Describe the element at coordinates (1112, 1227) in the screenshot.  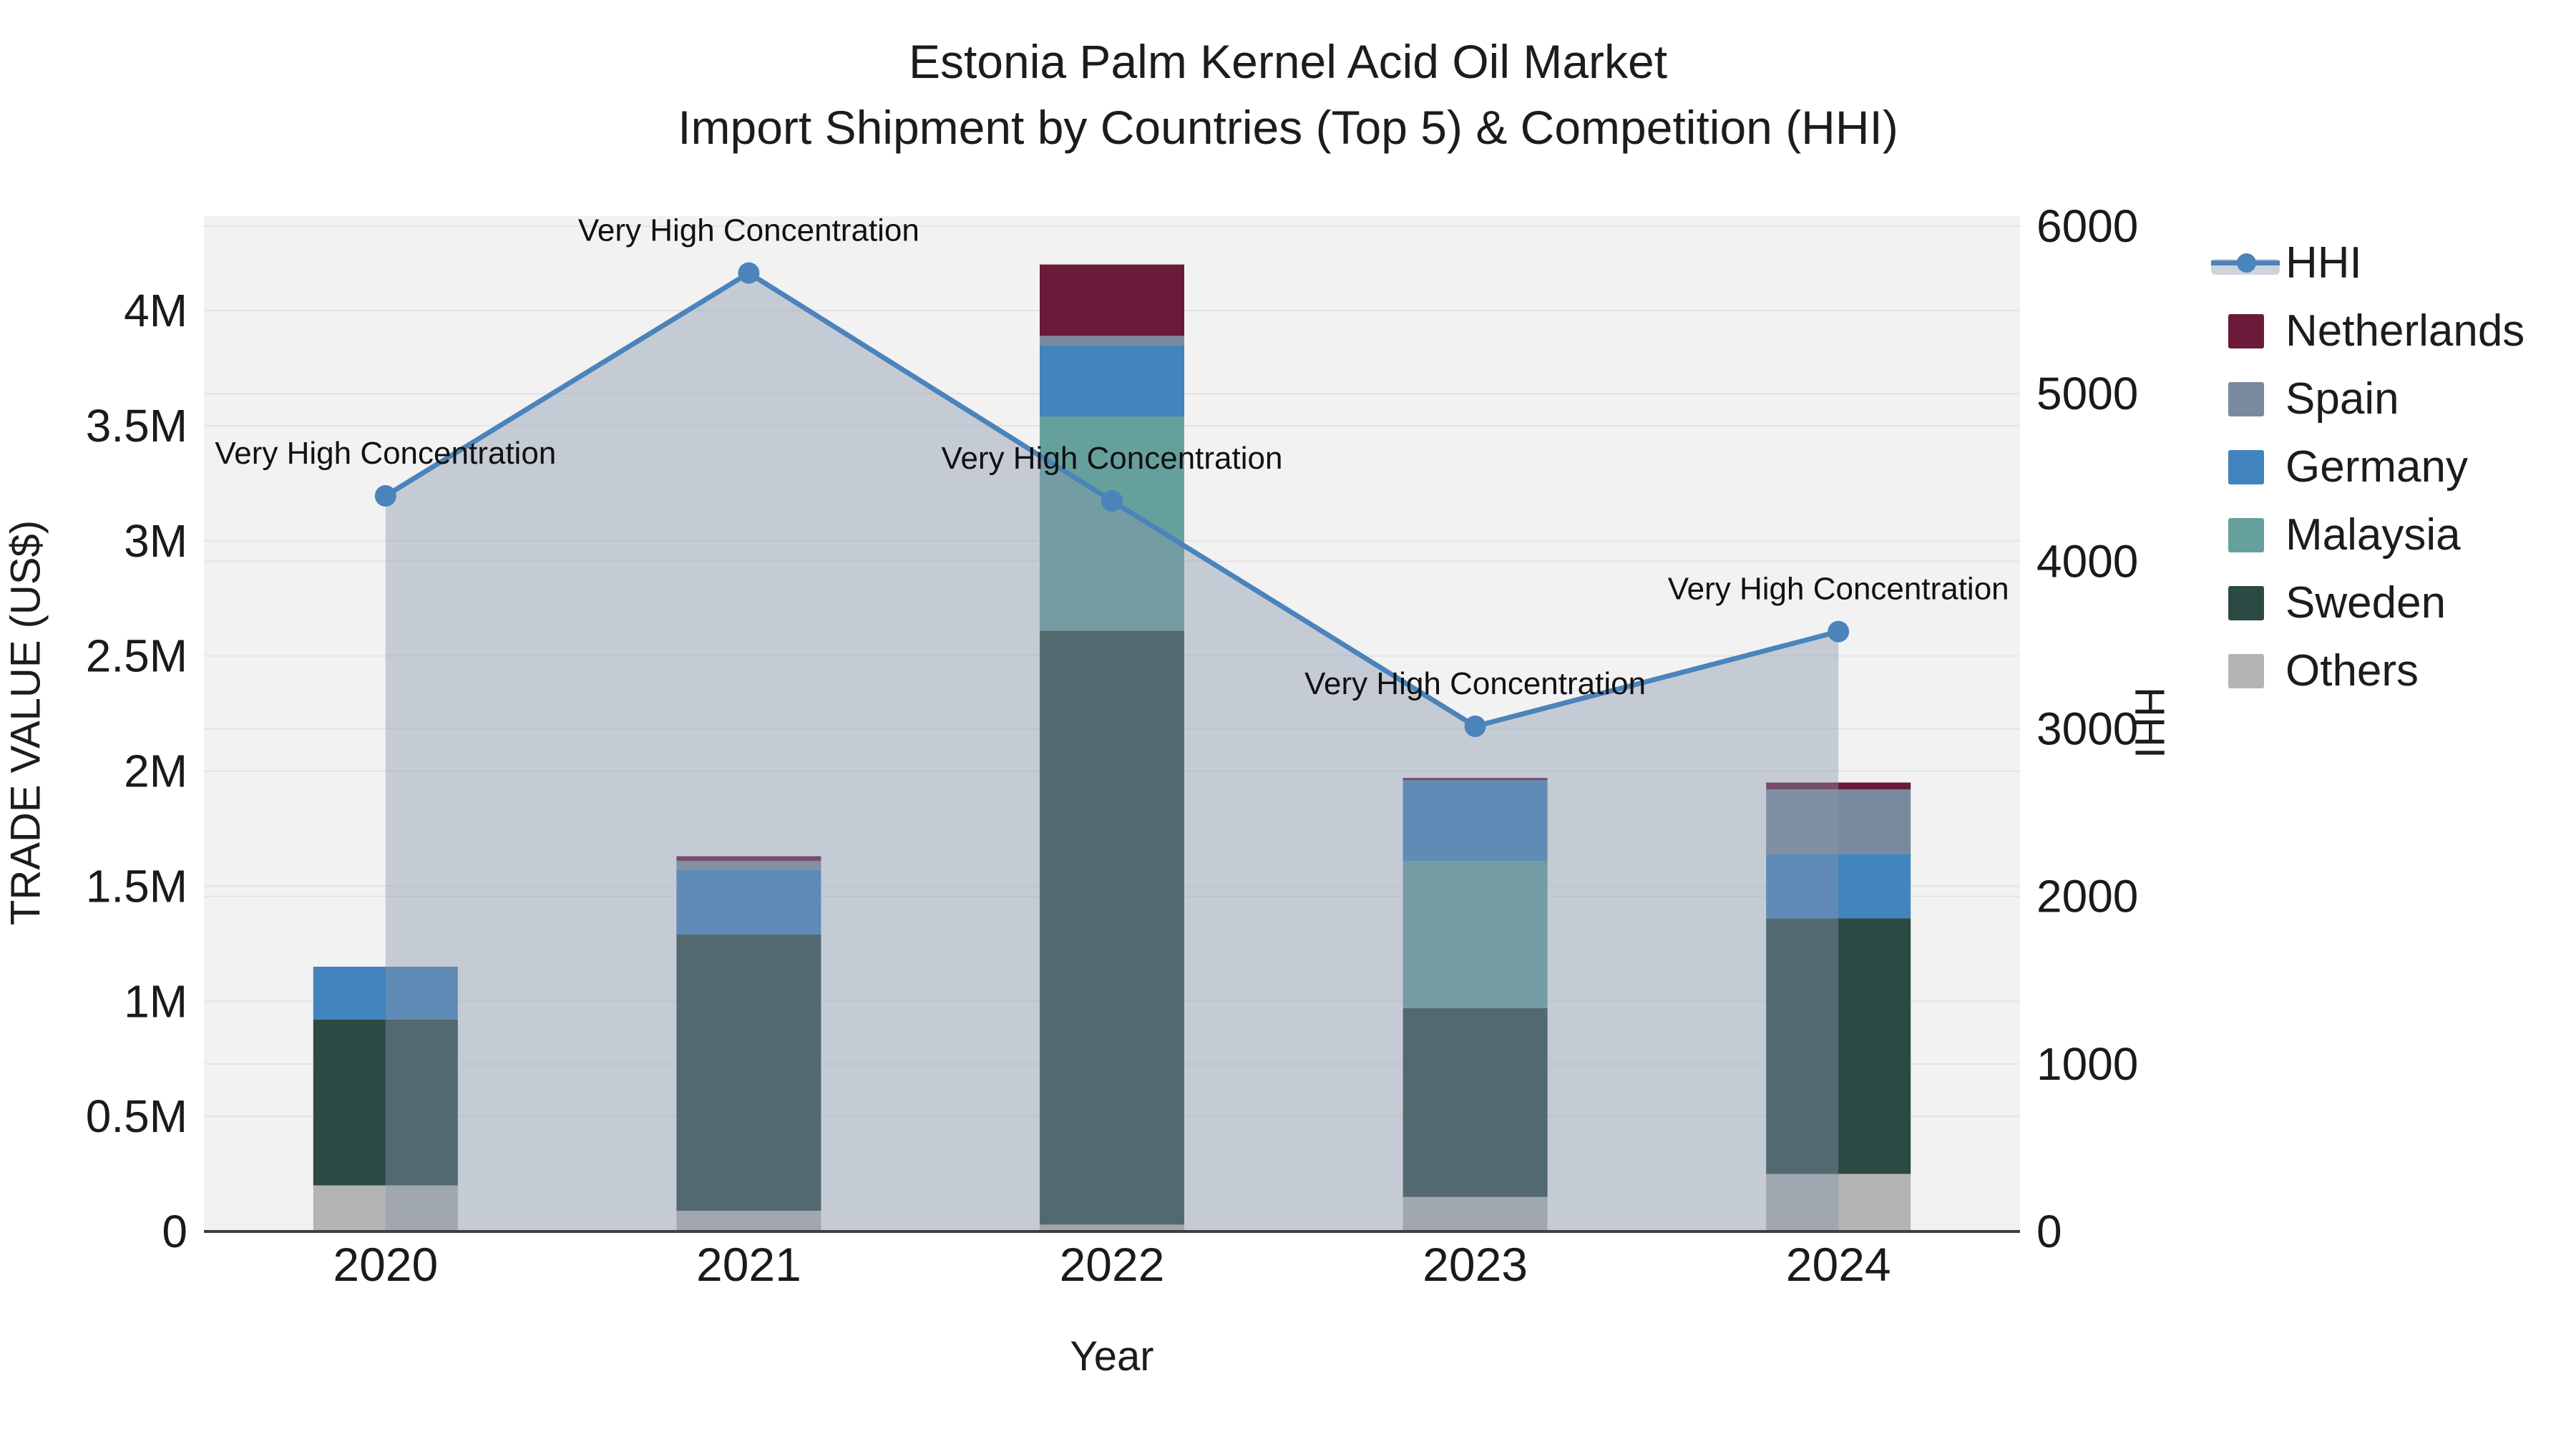
I see `bar-segment-others-2022` at that location.